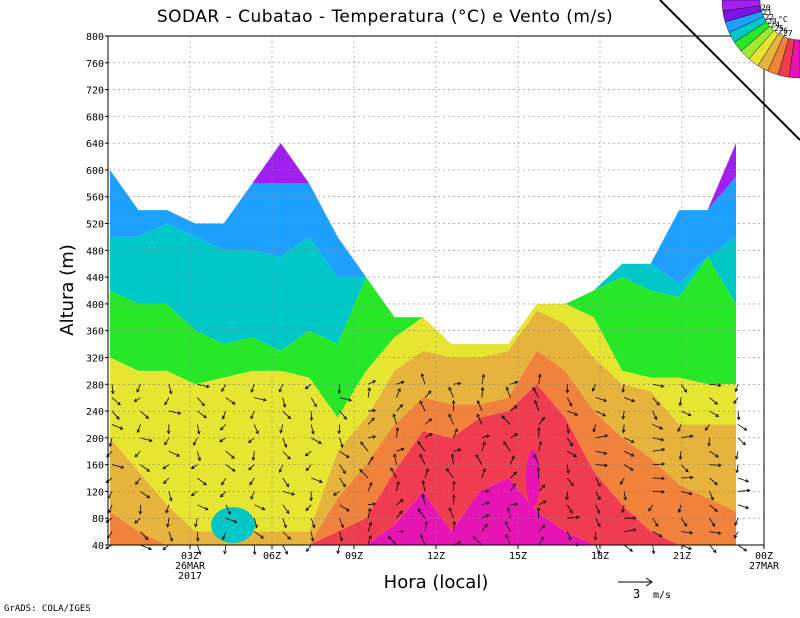  What do you see at coordinates (47, 609) in the screenshot?
I see `grads-credit: GrADS: COLA/IGES` at bounding box center [47, 609].